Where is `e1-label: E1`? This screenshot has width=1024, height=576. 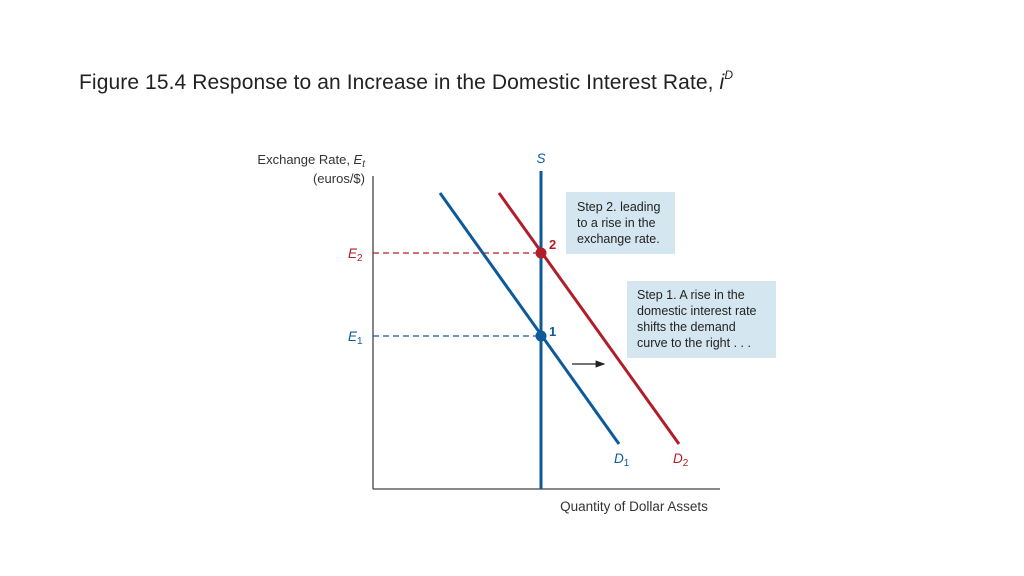 e1-label: E1 is located at coordinates (355, 338).